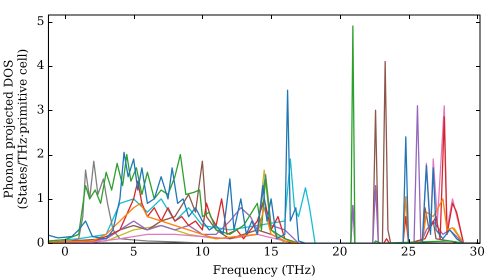  I want to click on x-tick-label: 20, so click(340, 251).